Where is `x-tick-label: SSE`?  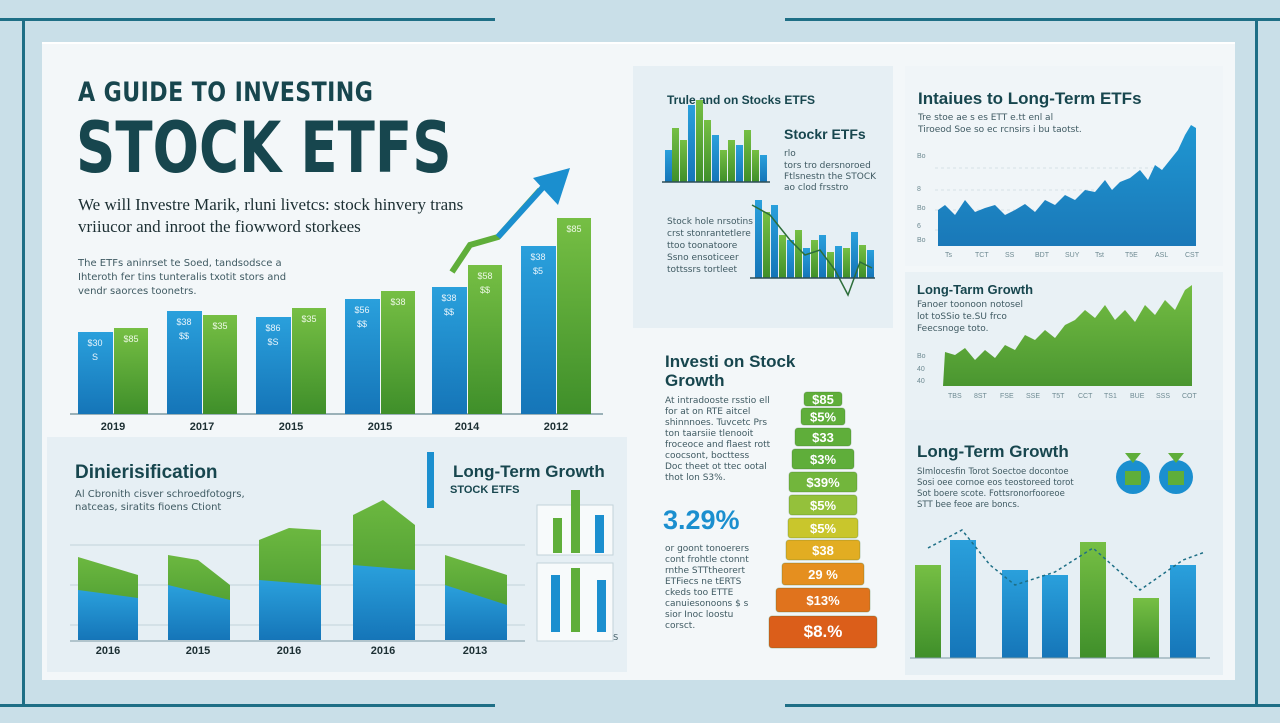 x-tick-label: SSE is located at coordinates (1033, 396).